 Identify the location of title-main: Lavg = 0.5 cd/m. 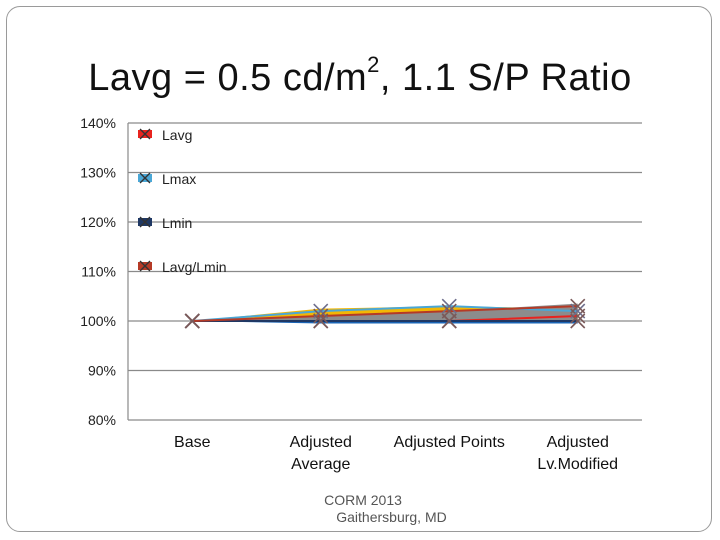
(228, 78).